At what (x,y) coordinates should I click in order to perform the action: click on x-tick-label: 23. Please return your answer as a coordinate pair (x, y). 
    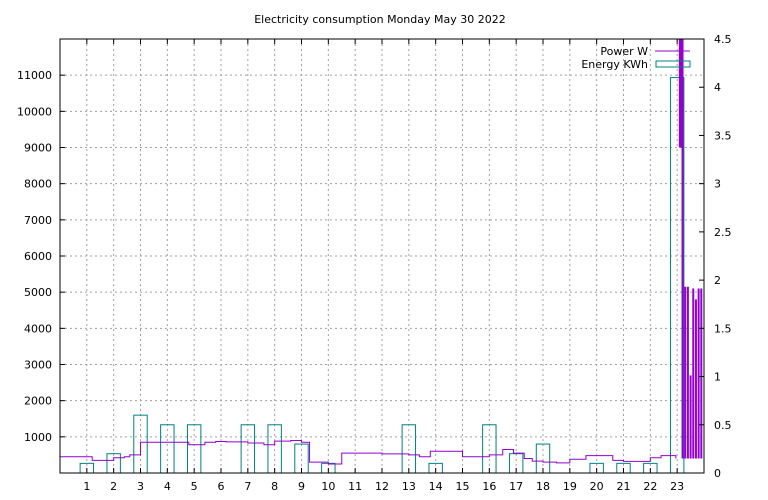
    Looking at the image, I should click on (677, 486).